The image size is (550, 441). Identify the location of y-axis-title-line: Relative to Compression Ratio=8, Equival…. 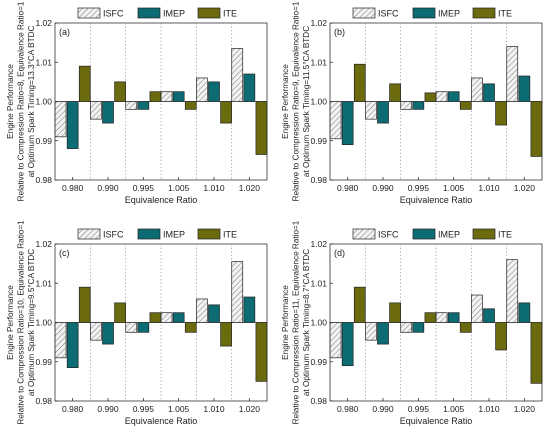
(21, 101).